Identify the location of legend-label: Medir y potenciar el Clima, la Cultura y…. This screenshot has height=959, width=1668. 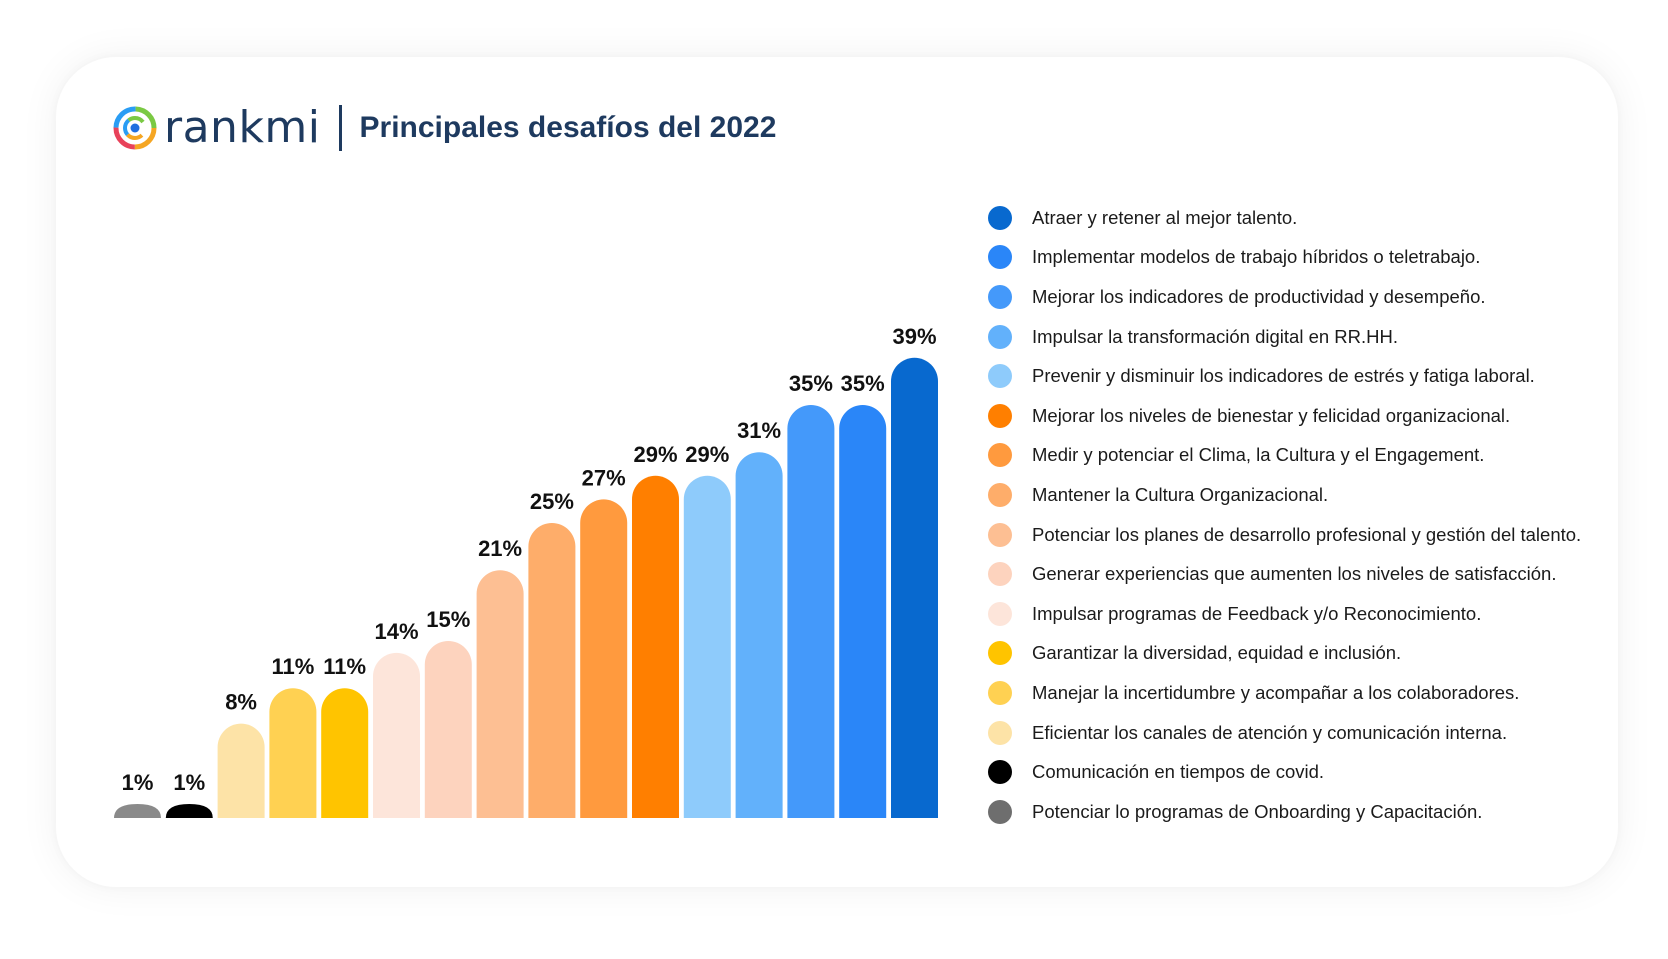
(1258, 455).